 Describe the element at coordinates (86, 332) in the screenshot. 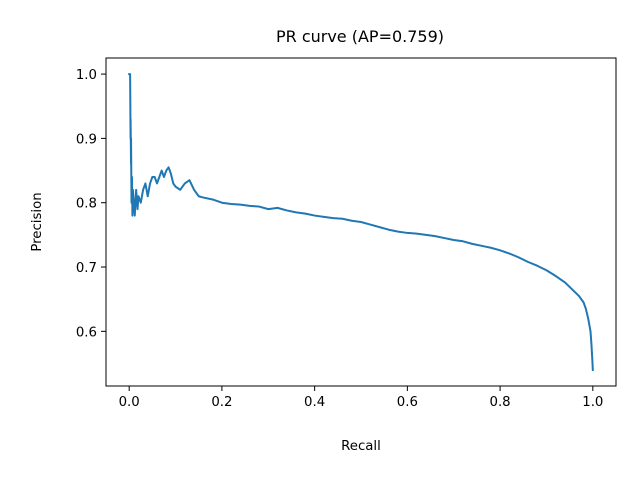

I see `y-tick-label: 0.6` at that location.